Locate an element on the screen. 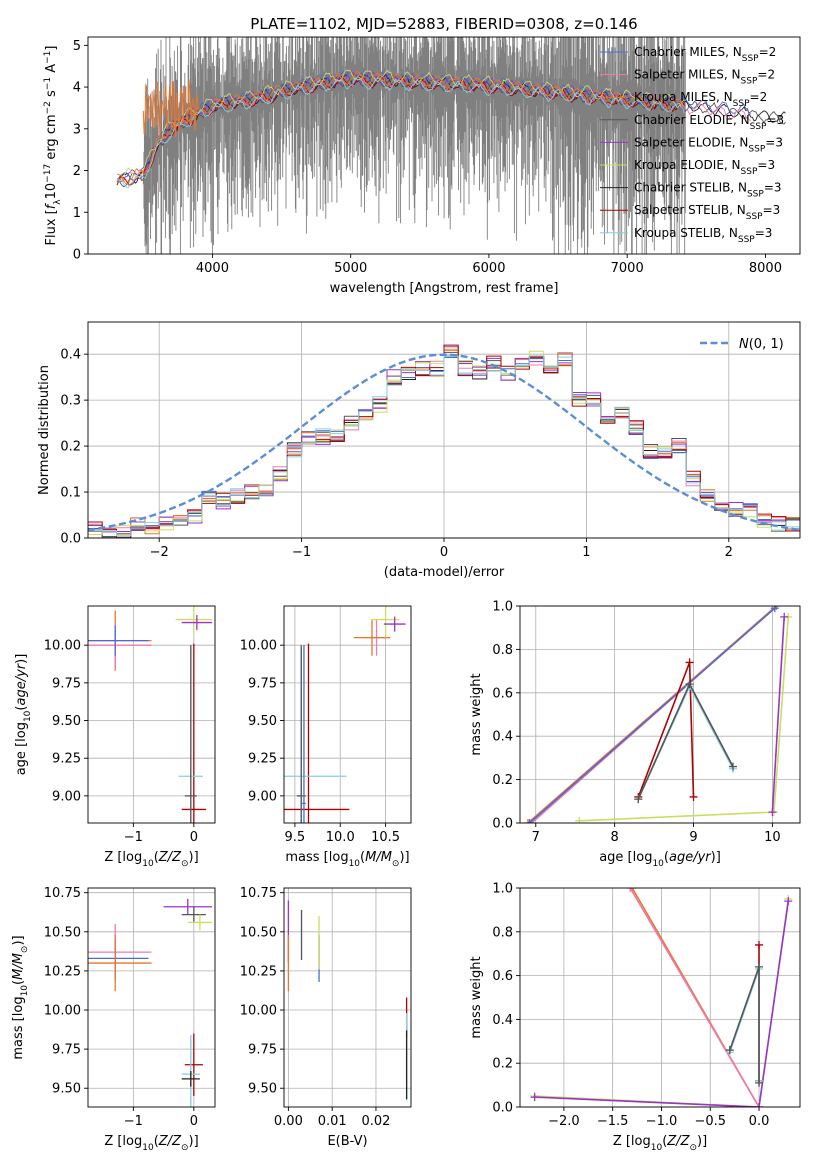  series-4-spectrum is located at coordinates (400, 126).